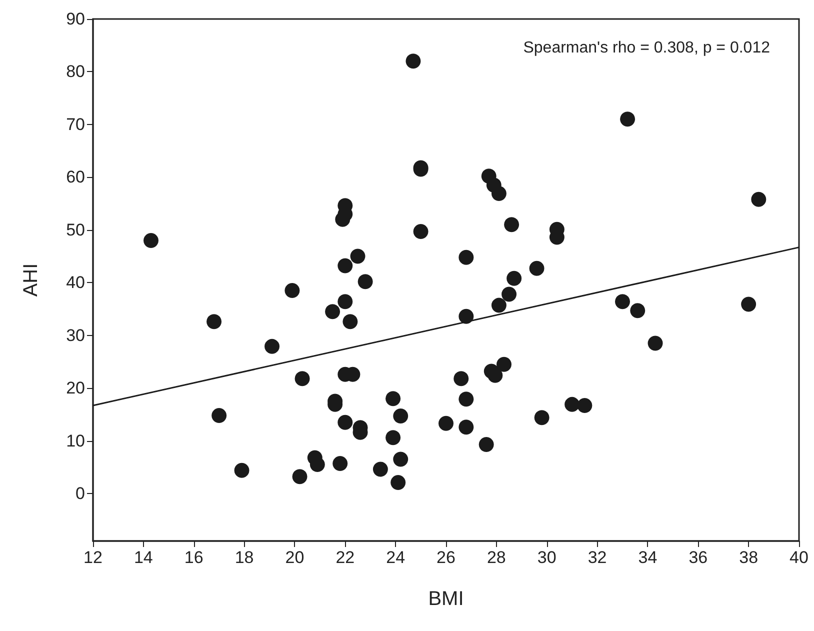  What do you see at coordinates (496, 557) in the screenshot?
I see `x-tick-label: 28` at bounding box center [496, 557].